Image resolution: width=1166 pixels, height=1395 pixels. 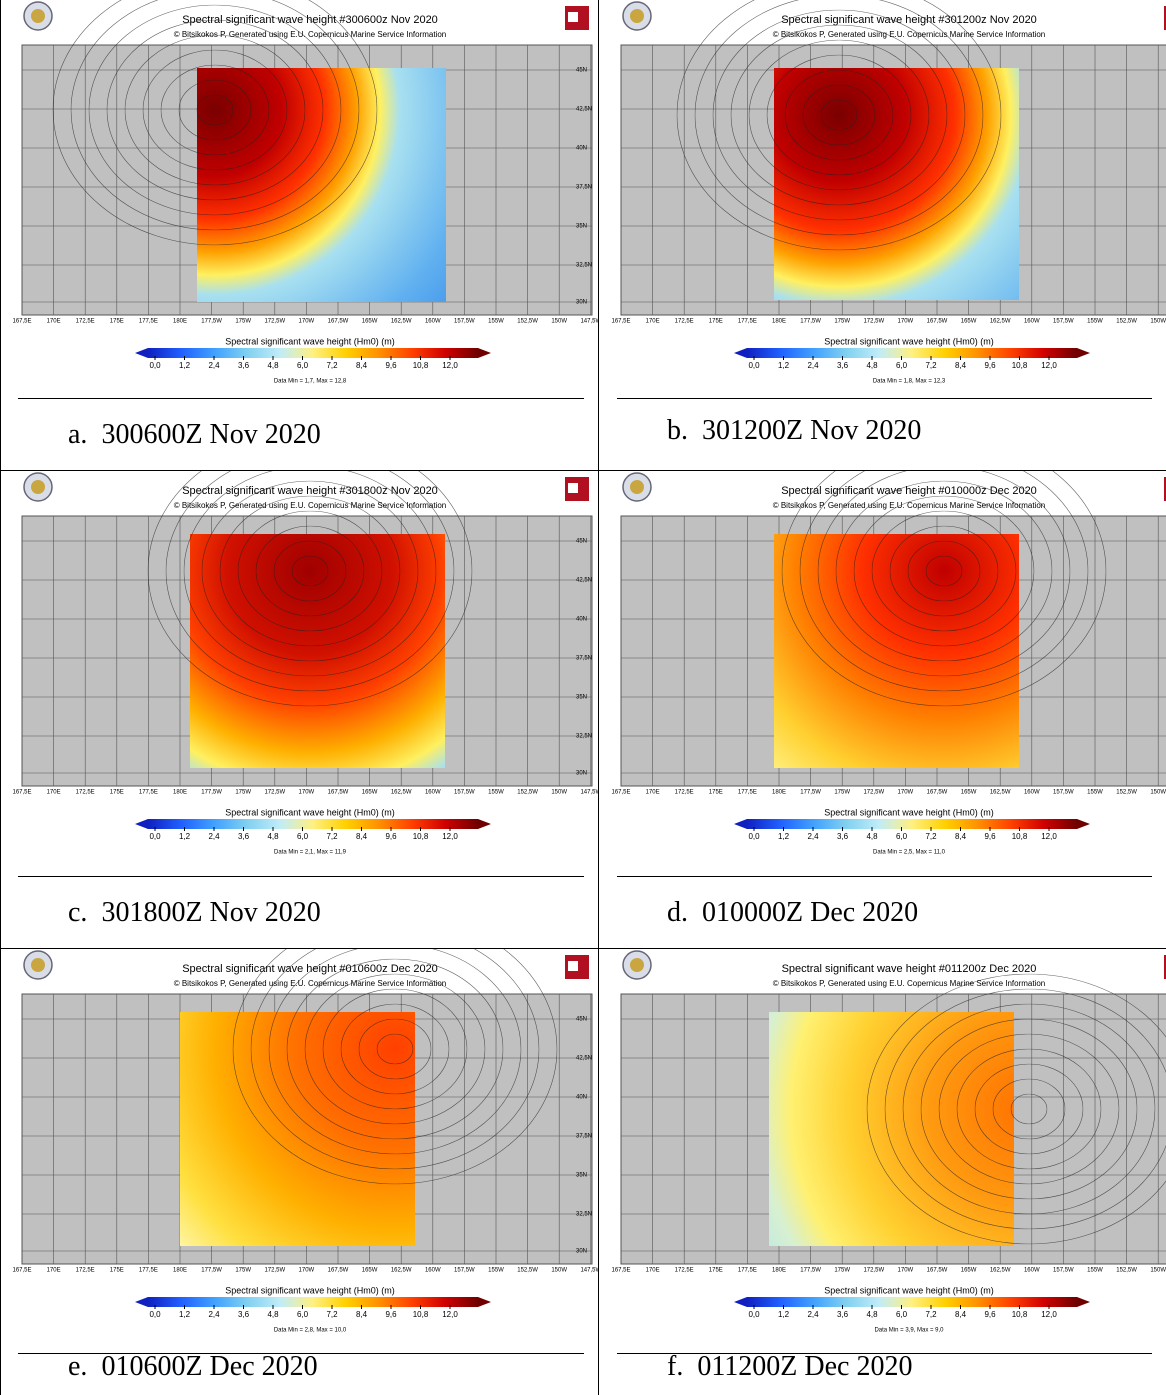 I want to click on lat-label: 45N, so click(x=581, y=1020).